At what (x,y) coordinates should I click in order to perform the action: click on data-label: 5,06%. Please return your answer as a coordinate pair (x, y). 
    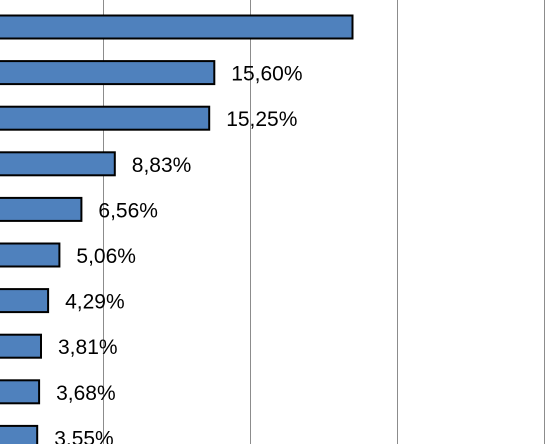
    Looking at the image, I should click on (106, 256).